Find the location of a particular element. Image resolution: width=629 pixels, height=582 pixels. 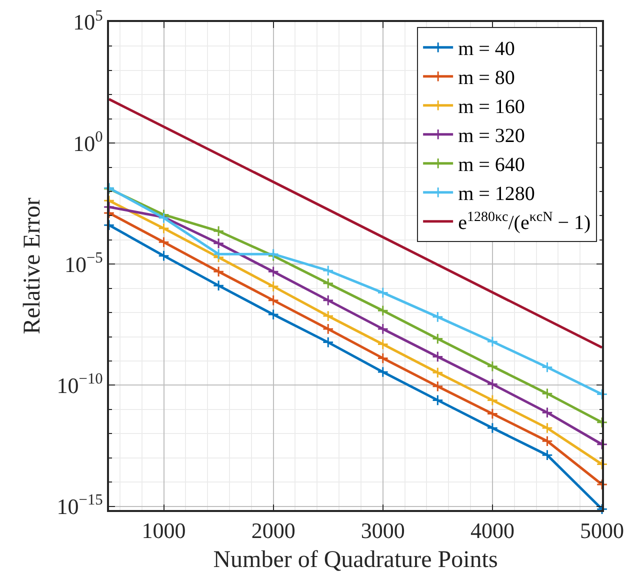

legend-label: m = 80 is located at coordinates (486, 78).